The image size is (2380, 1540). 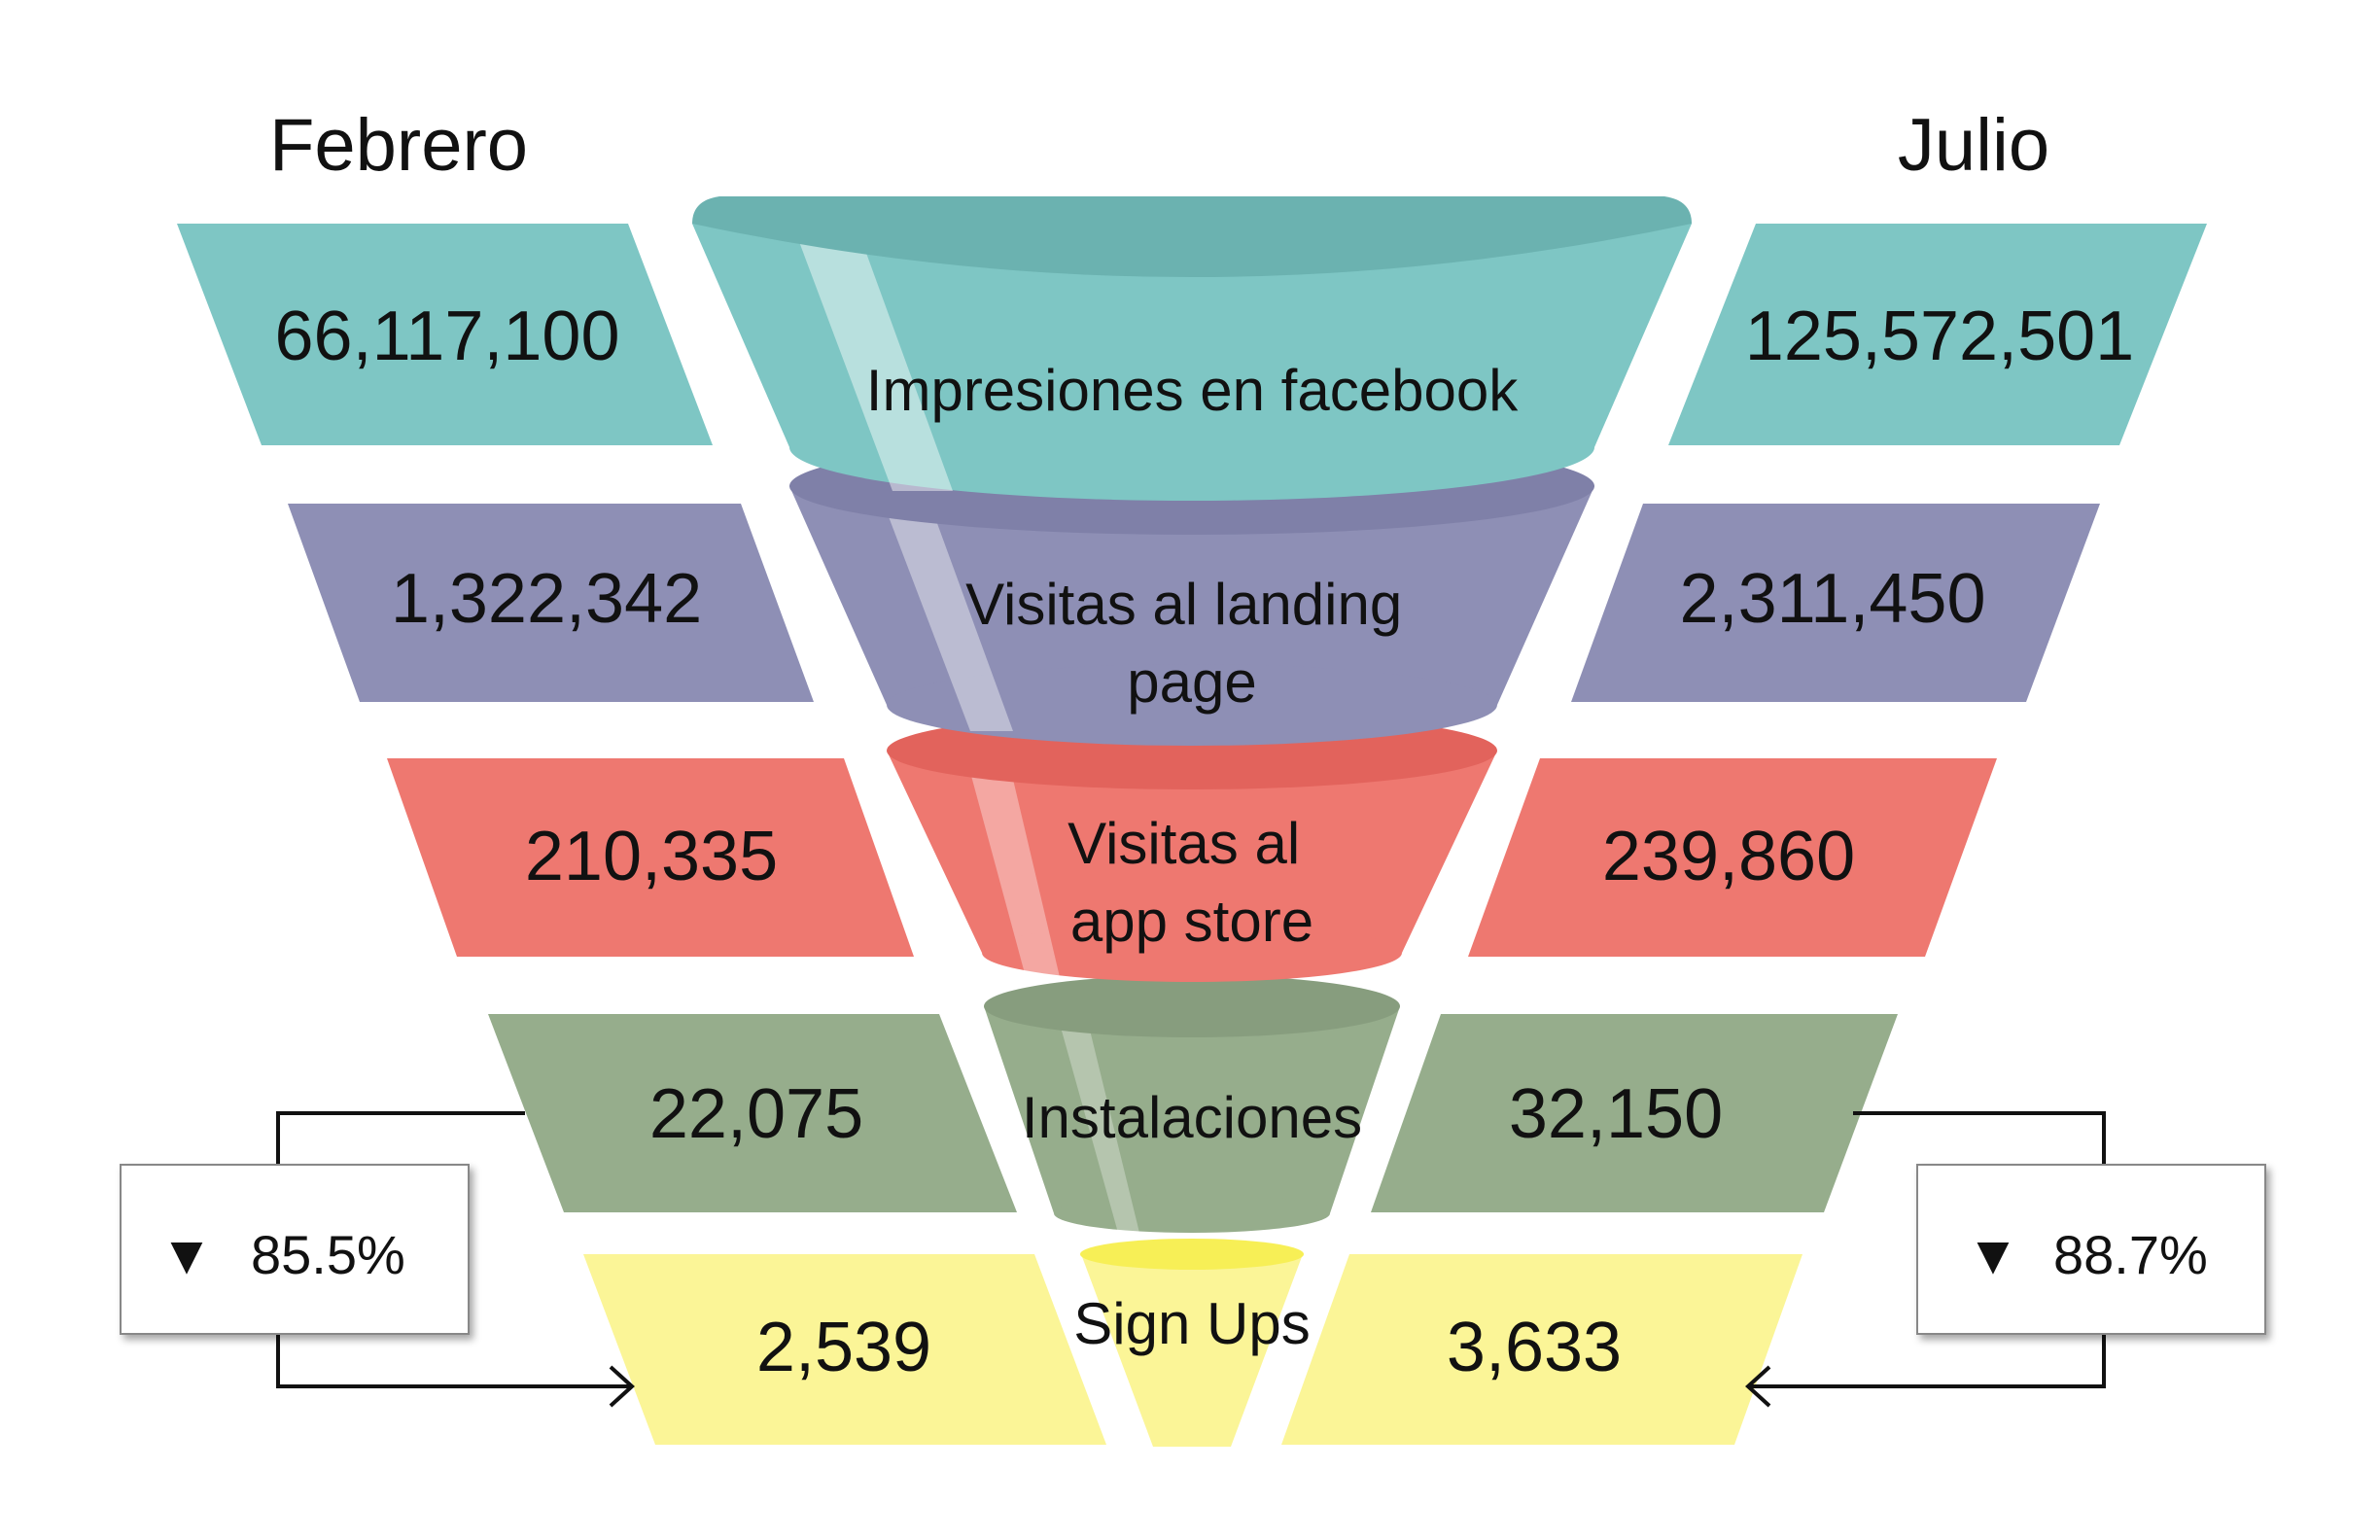 What do you see at coordinates (546, 599) in the screenshot?
I see `febrero-value-2: 1,322,342` at bounding box center [546, 599].